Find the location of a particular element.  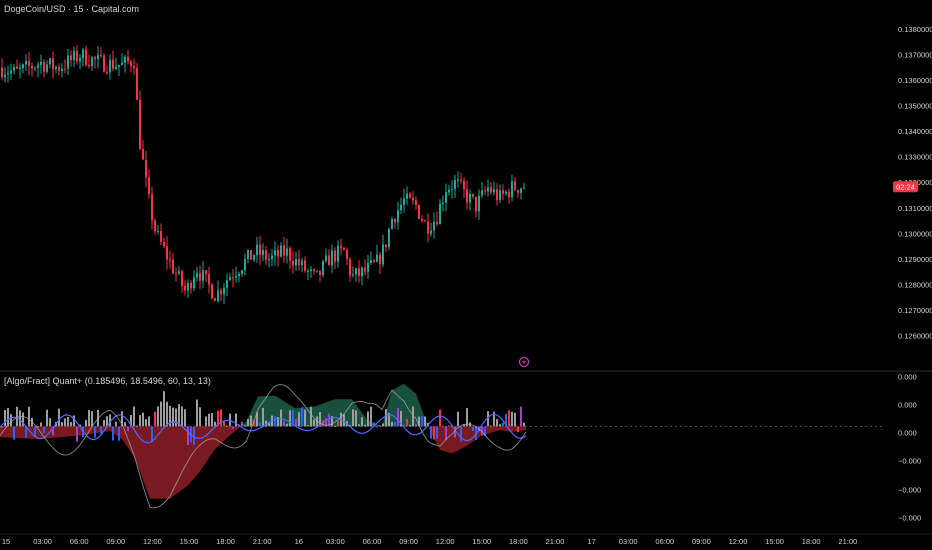

replay-icon is located at coordinates (524, 362).